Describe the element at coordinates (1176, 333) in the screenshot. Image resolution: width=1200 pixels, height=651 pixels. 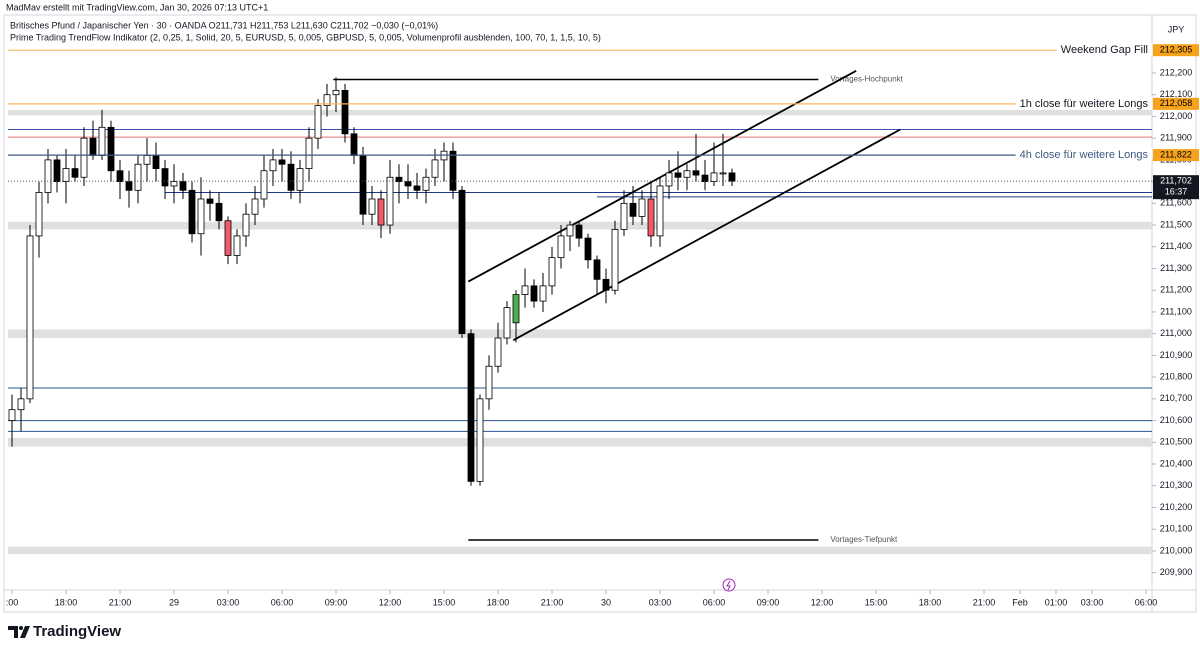
I see `y-tick-label: 211,000` at that location.